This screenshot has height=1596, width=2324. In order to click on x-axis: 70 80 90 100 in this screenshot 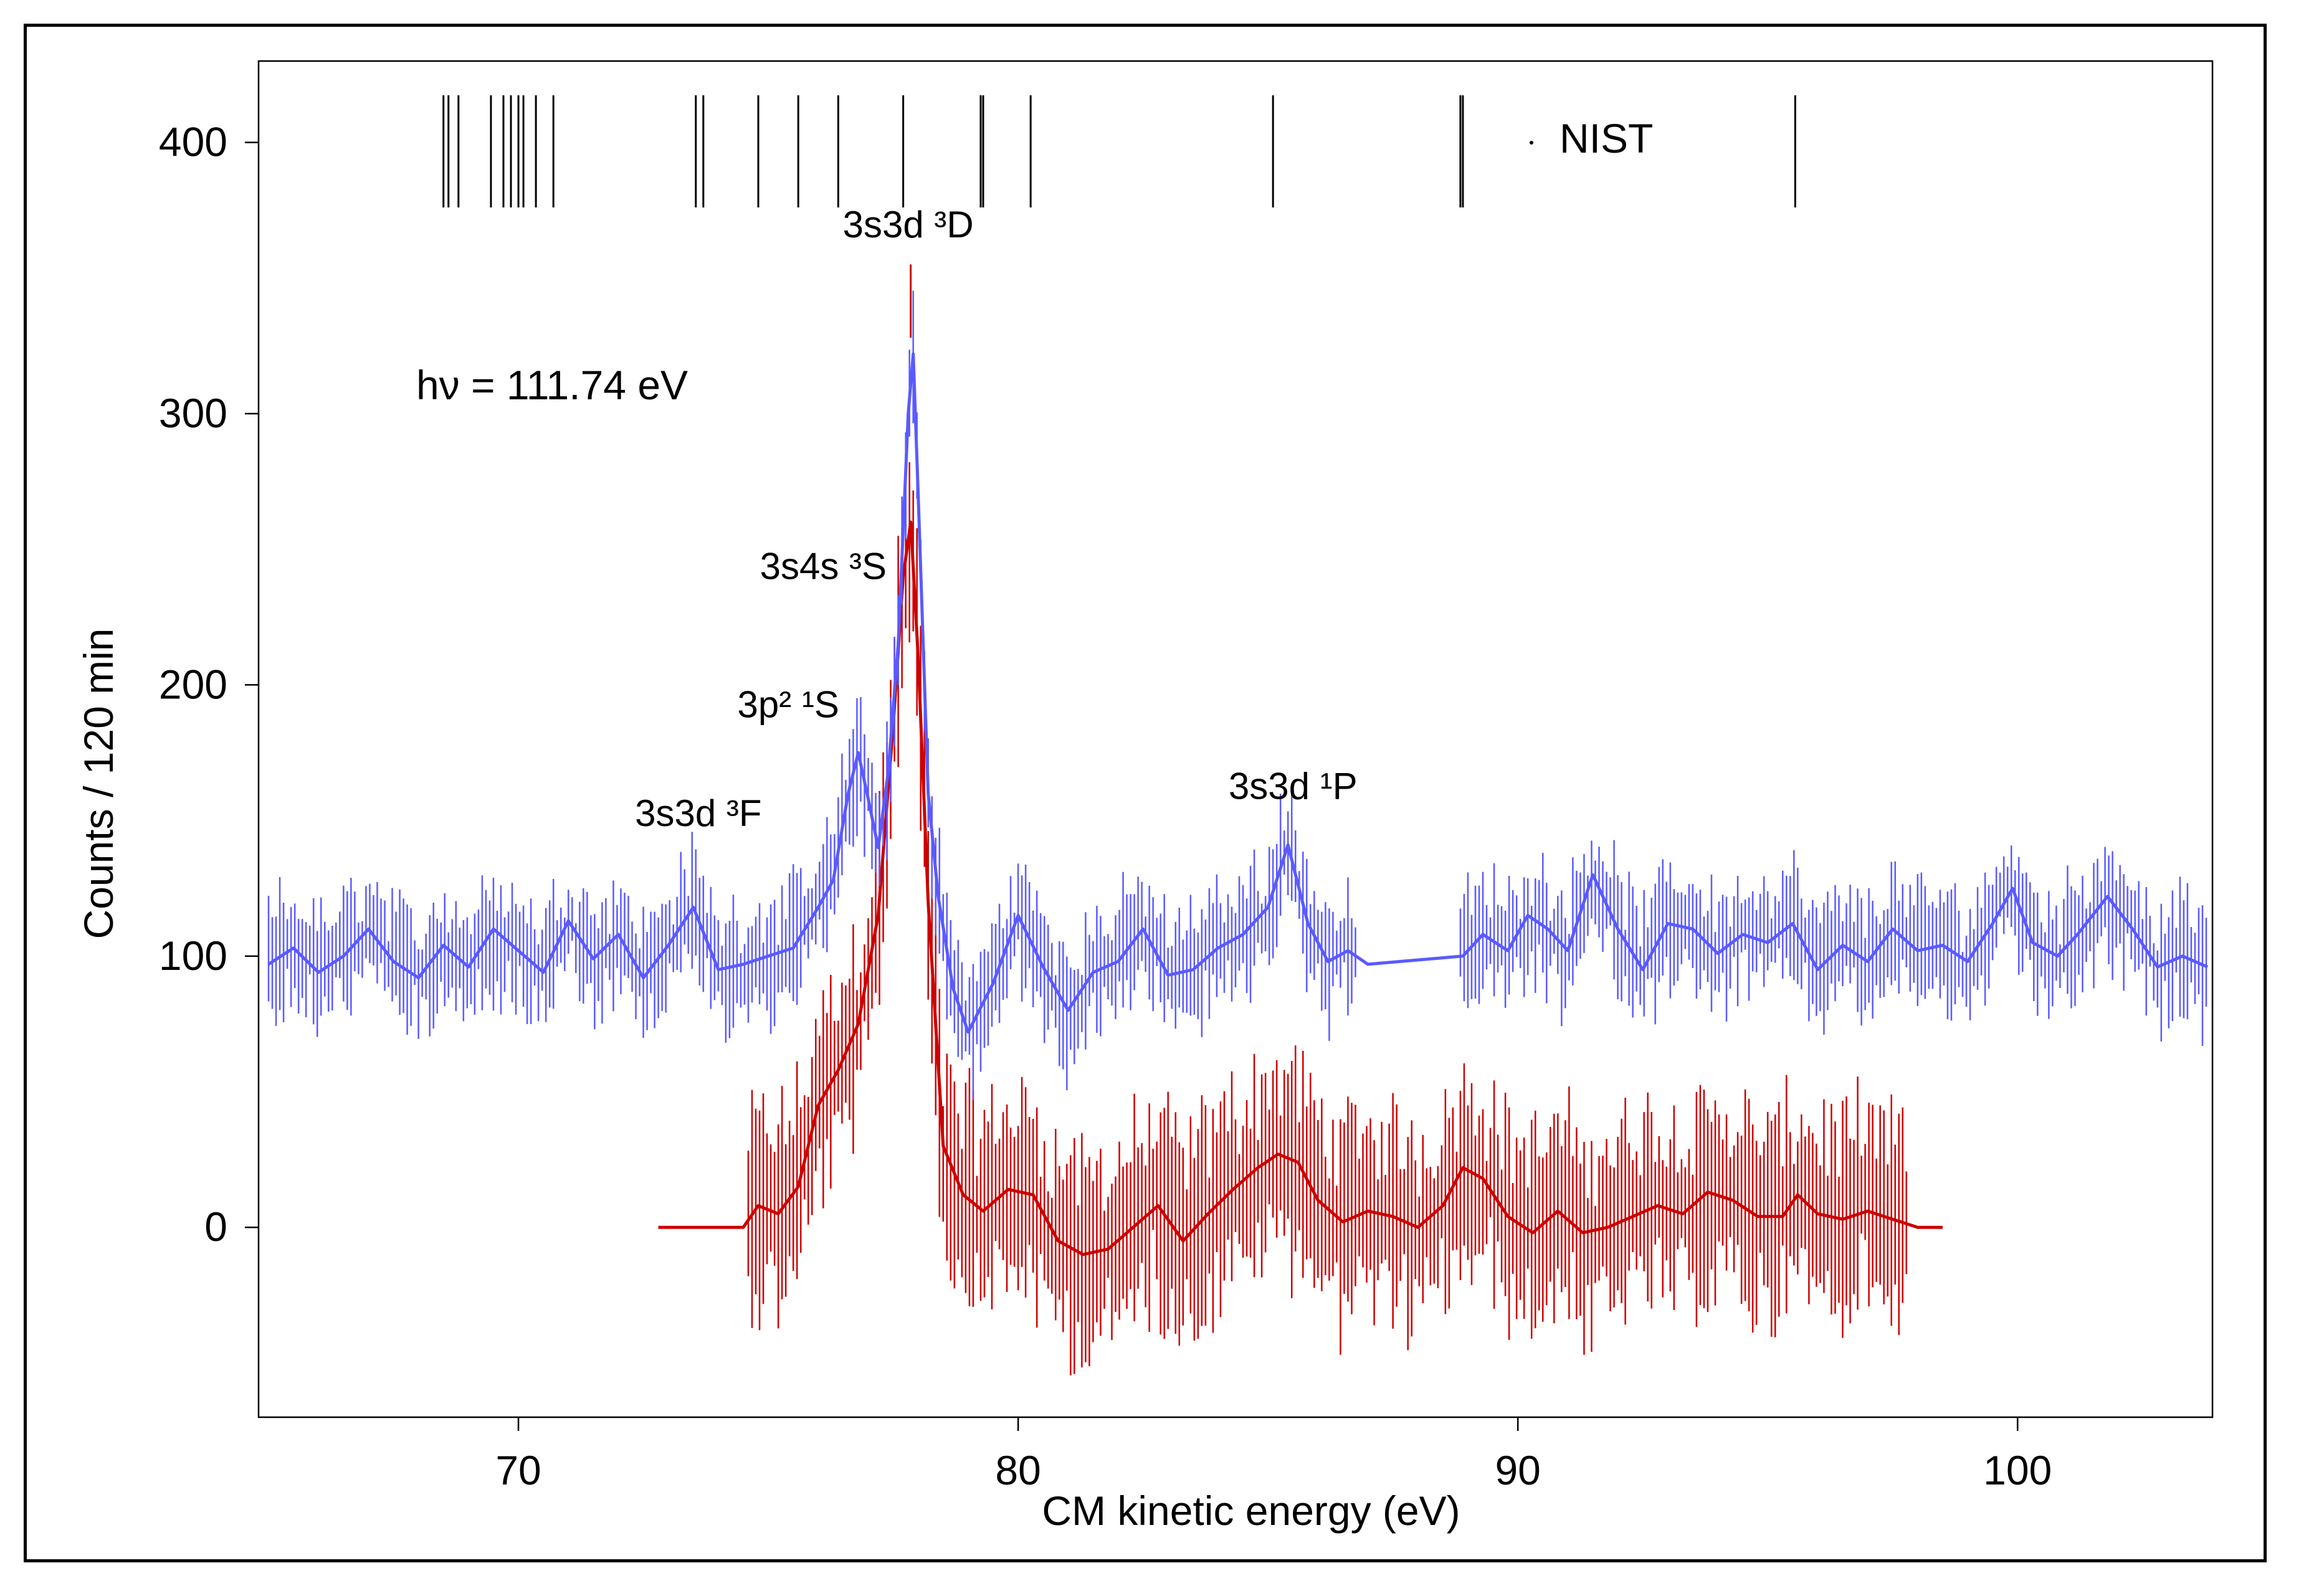, I will do `click(1274, 1455)`.